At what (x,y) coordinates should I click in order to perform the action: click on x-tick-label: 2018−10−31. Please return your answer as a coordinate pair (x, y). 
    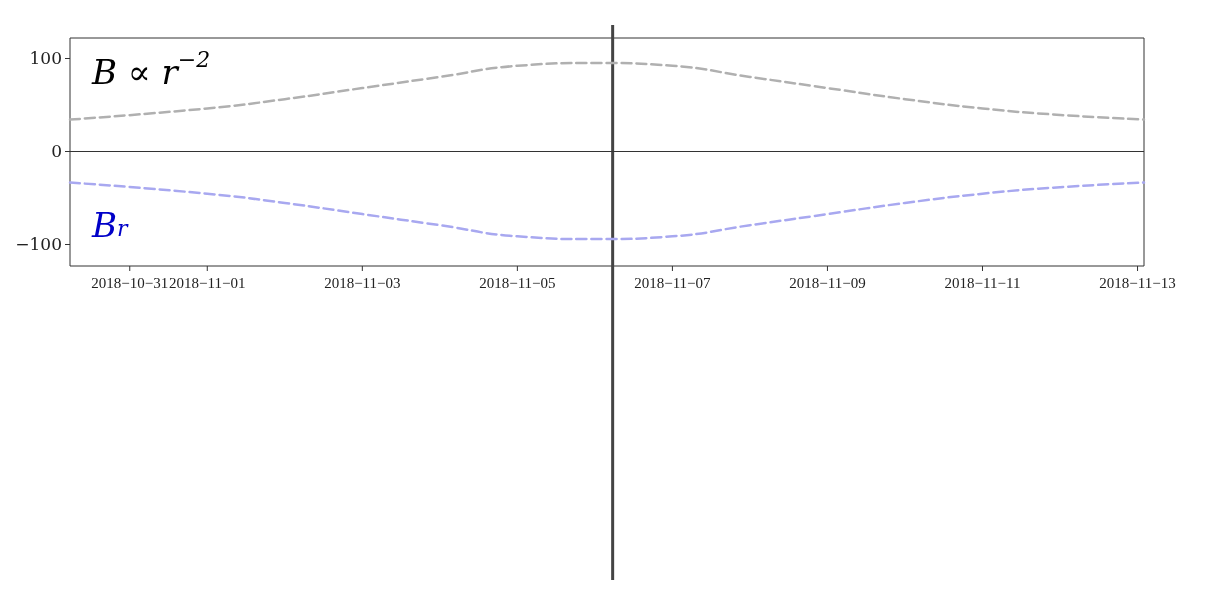
    Looking at the image, I should click on (130, 282).